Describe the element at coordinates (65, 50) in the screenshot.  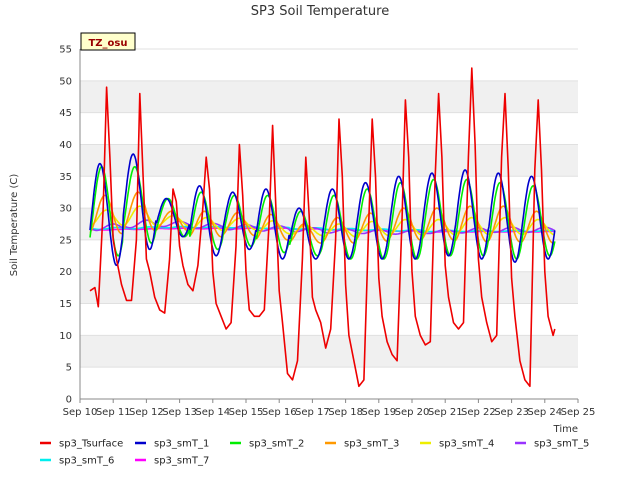
I see `y-tick-label: 55` at that location.